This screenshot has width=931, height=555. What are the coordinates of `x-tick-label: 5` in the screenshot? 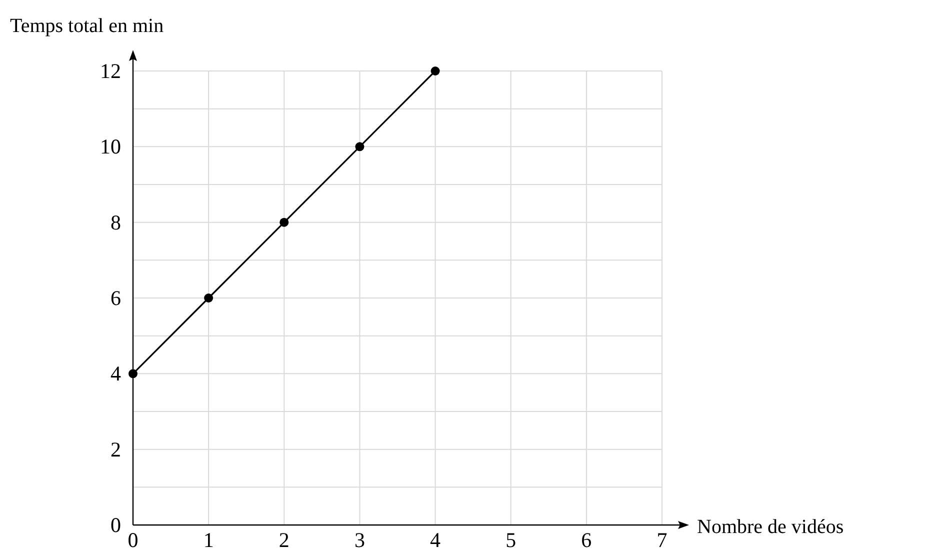 It's located at (511, 540).